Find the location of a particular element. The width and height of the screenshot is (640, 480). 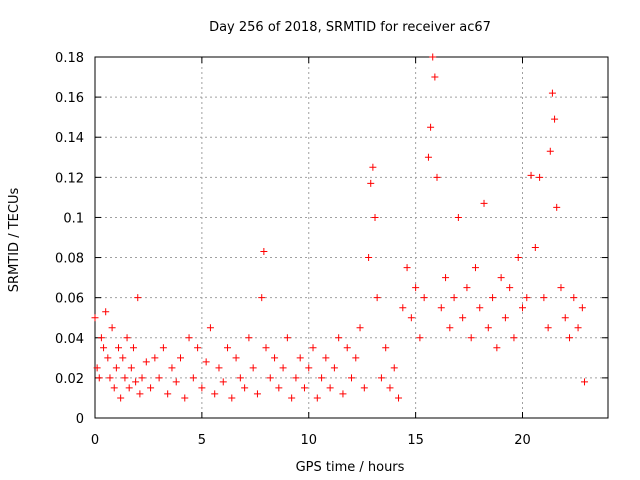

y-tick-label: 0.18 is located at coordinates (69, 58).